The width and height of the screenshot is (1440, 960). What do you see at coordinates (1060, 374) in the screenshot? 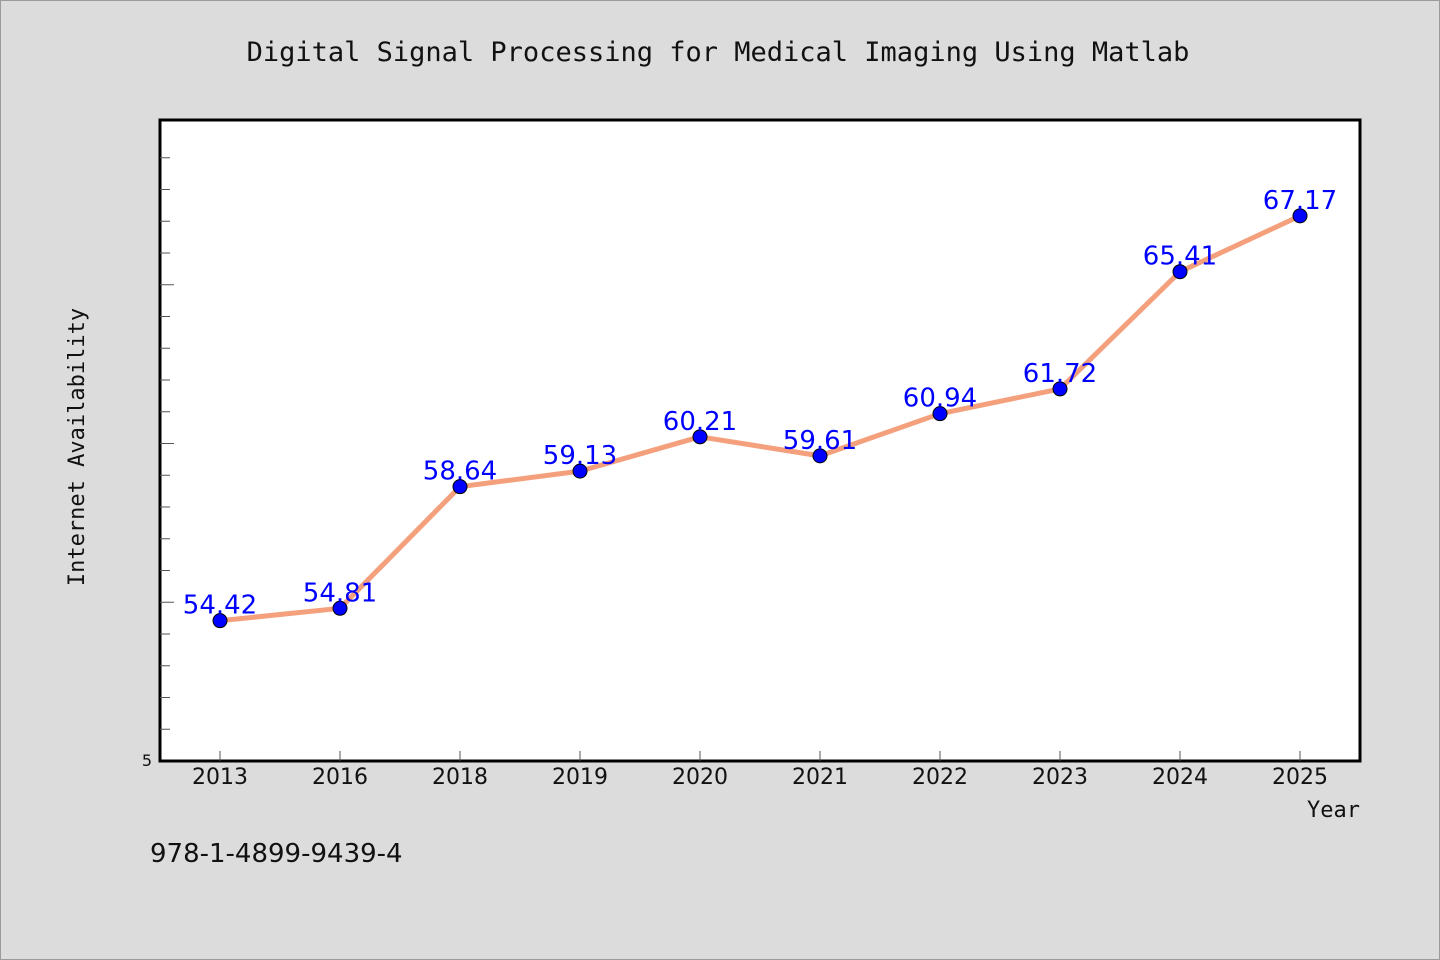
I see `data-label: 61.72` at bounding box center [1060, 374].